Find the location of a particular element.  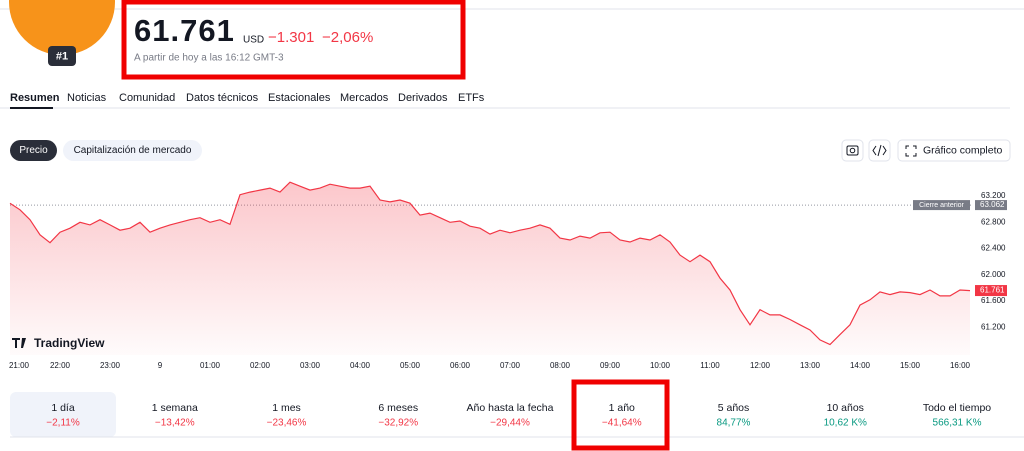

last-value-tag is located at coordinates (991, 291).